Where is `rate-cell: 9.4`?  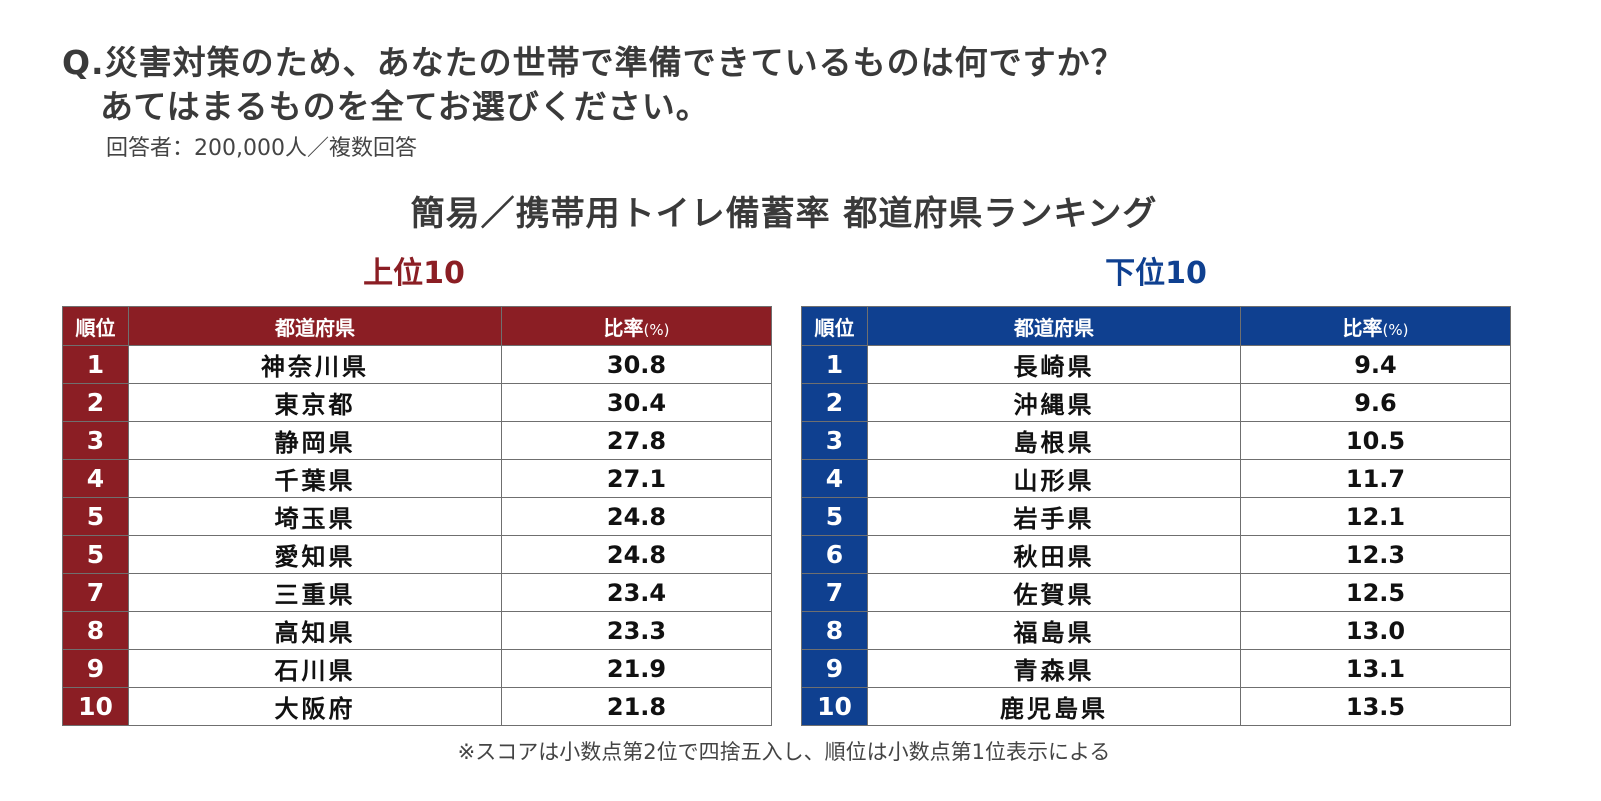
rate-cell: 9.4 is located at coordinates (1375, 364).